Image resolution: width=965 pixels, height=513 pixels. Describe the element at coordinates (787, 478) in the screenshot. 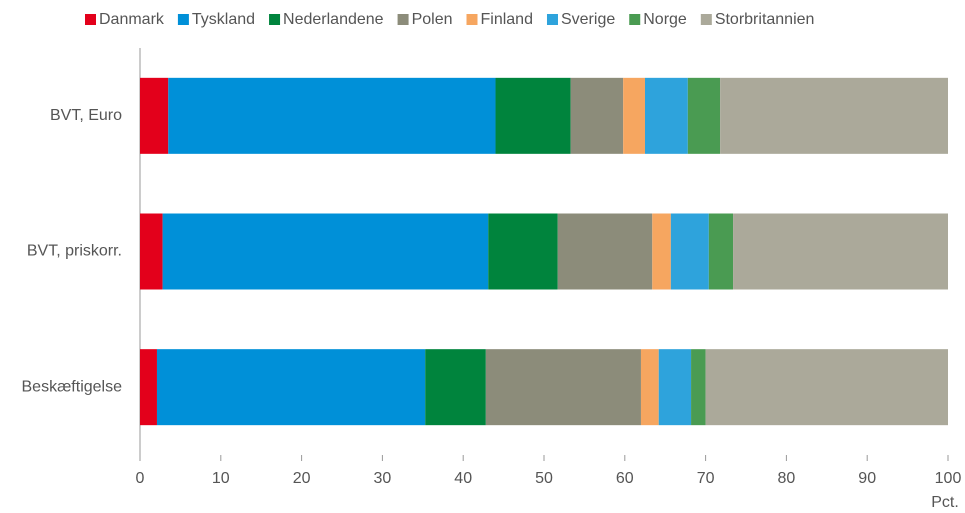

I see `x-tick-label: 80` at that location.